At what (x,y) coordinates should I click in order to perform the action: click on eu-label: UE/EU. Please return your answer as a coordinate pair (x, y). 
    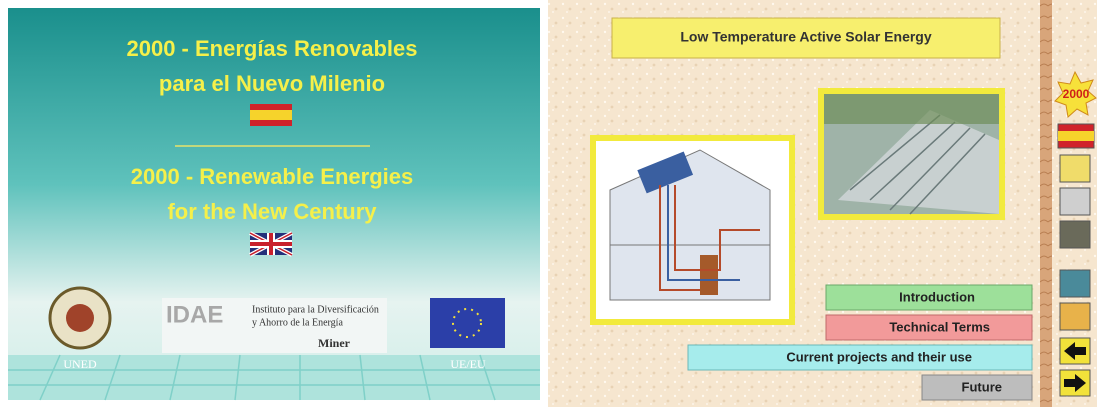
    Looking at the image, I should click on (468, 364).